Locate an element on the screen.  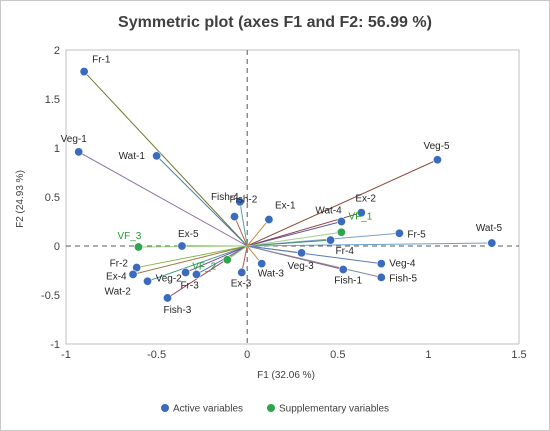
legend: Active variables Supplementary variables is located at coordinates (275, 409).